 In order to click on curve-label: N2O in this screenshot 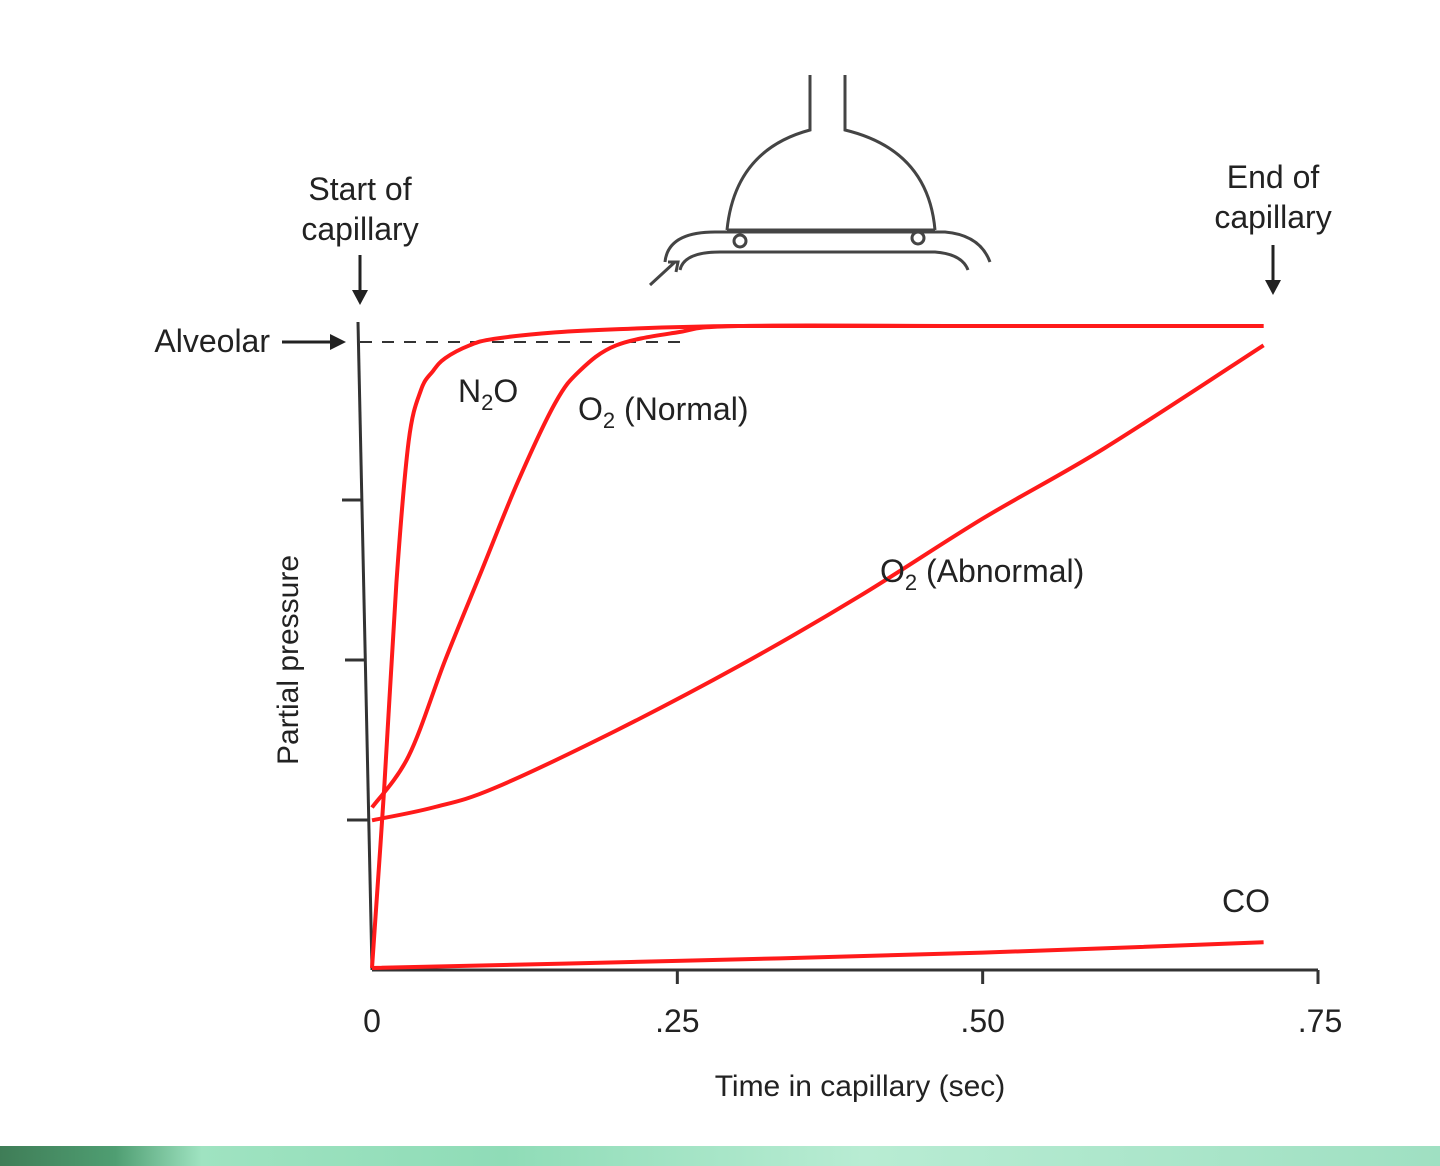, I will do `click(488, 394)`.